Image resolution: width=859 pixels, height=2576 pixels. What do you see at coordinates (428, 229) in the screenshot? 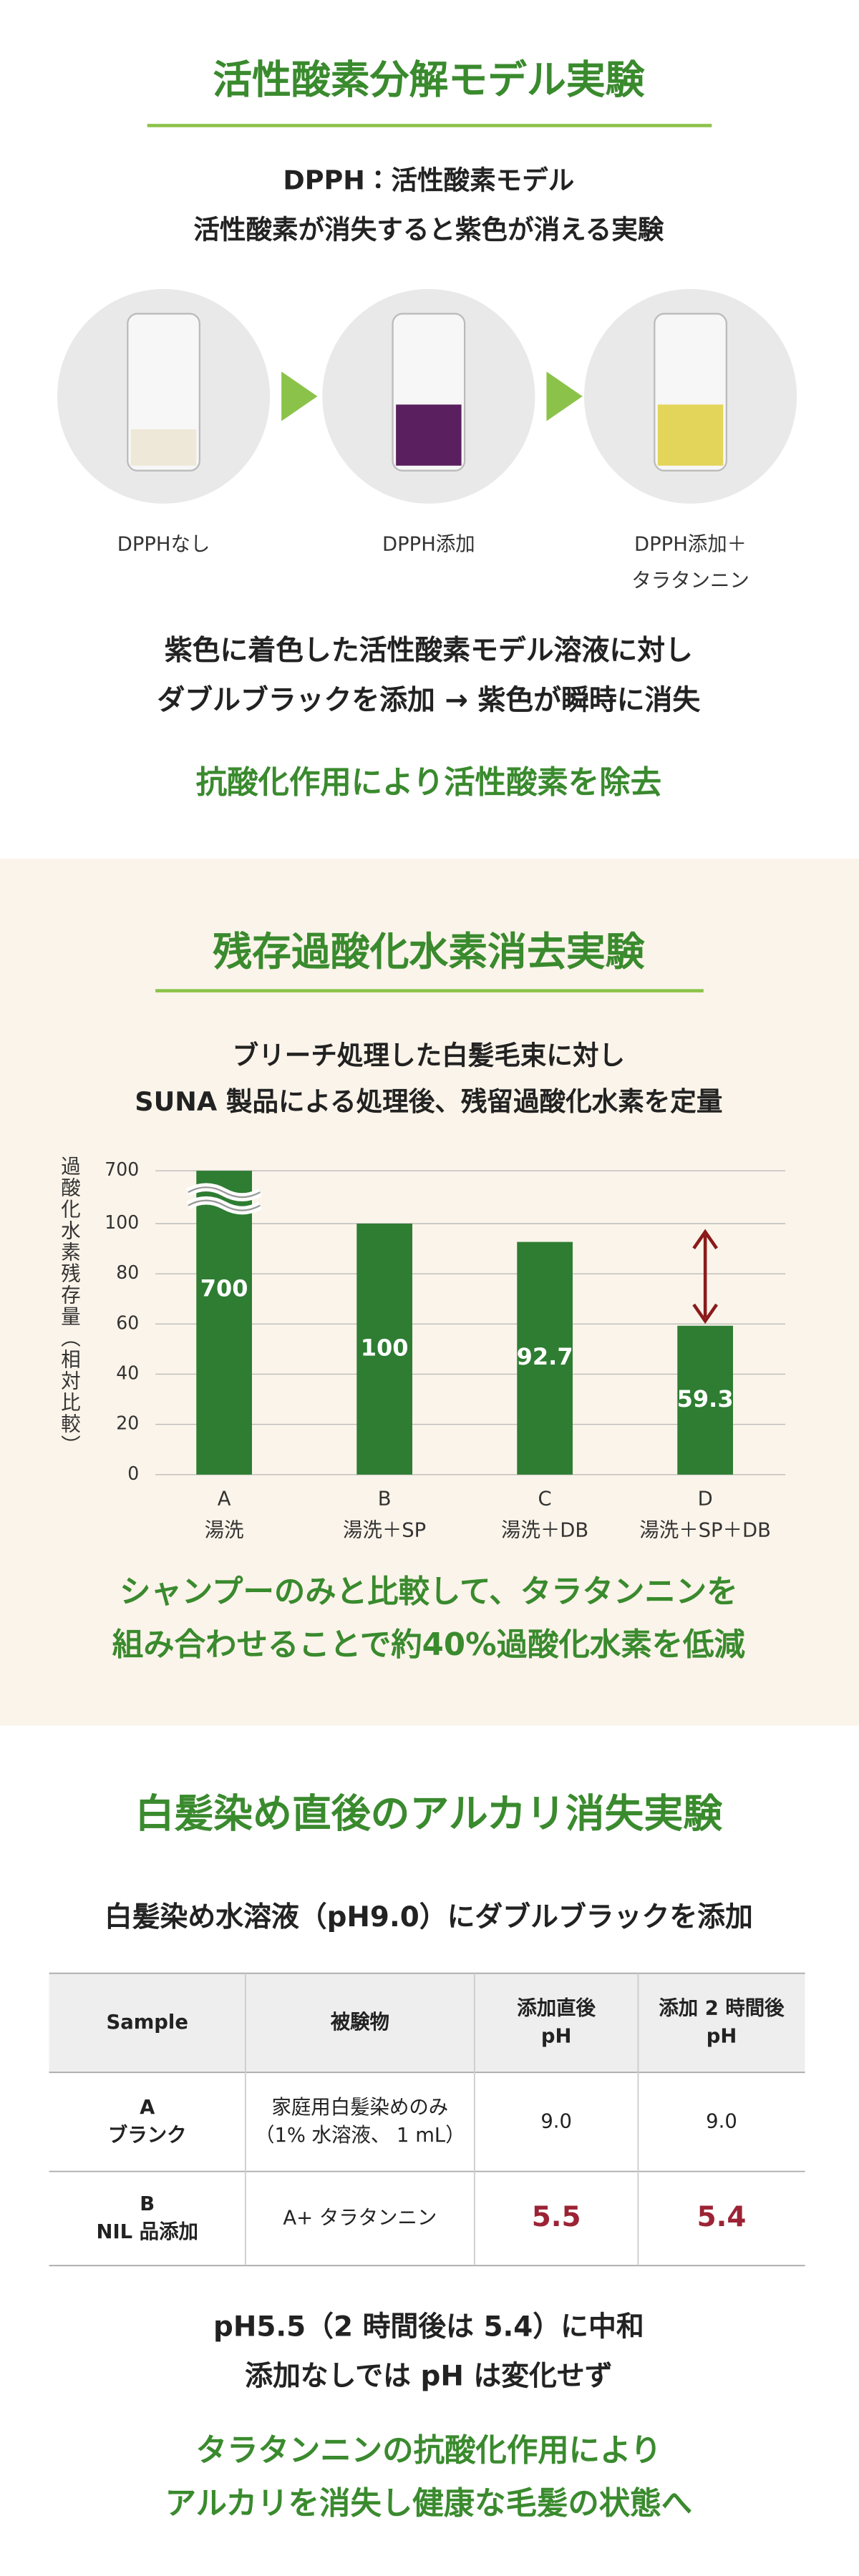
I see `subtitle: 活性酸素が消失すると紫色が消える実験` at bounding box center [428, 229].